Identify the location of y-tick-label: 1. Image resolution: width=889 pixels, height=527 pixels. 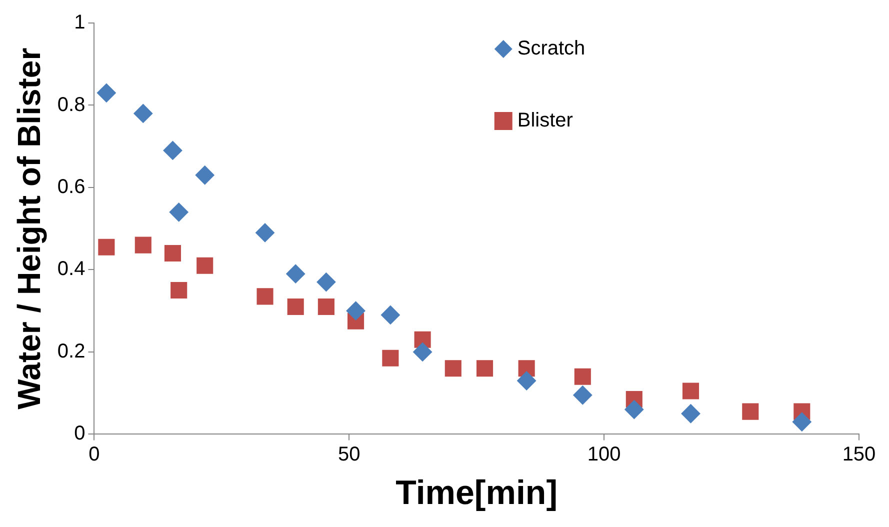
(80, 23).